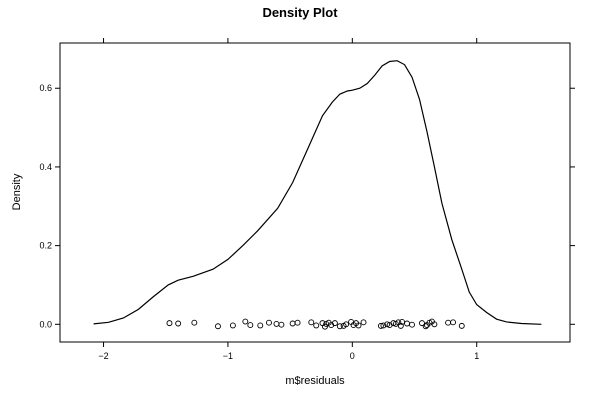  I want to click on y-tick-label: 0.2, so click(45, 246).